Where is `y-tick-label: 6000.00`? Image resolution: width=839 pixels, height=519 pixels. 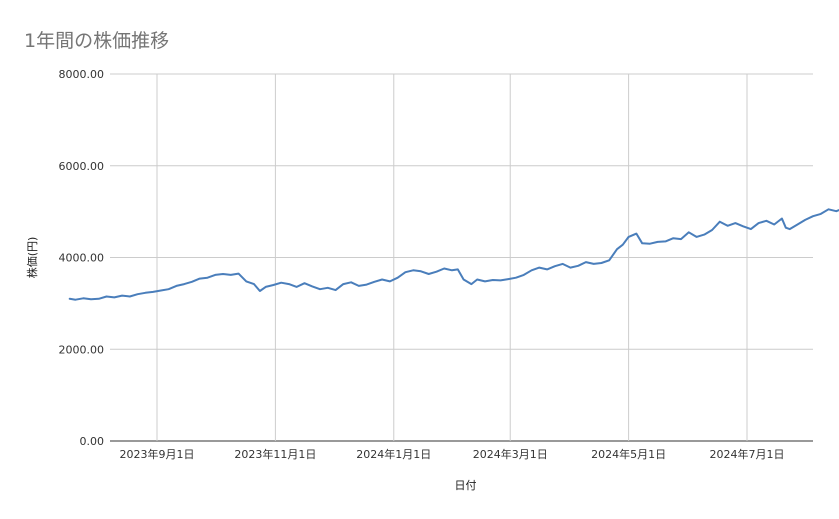
y-tick-label: 6000.00 is located at coordinates (82, 166).